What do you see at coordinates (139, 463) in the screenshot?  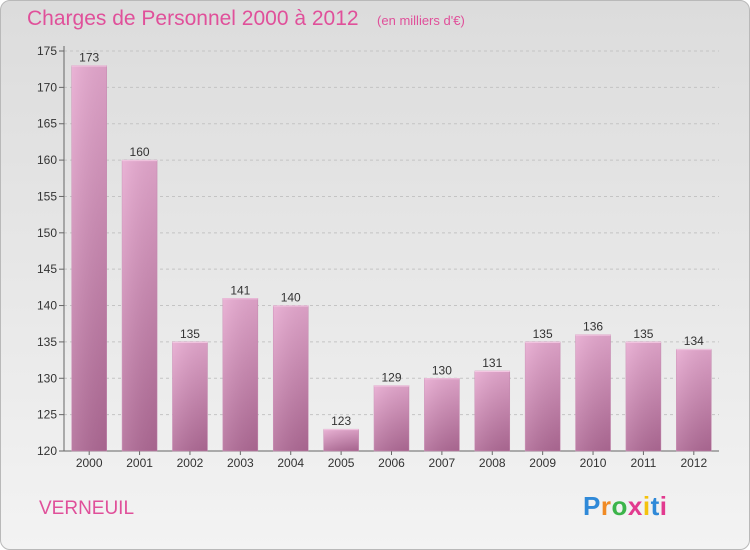 I see `x-tick-label: 2001` at bounding box center [139, 463].